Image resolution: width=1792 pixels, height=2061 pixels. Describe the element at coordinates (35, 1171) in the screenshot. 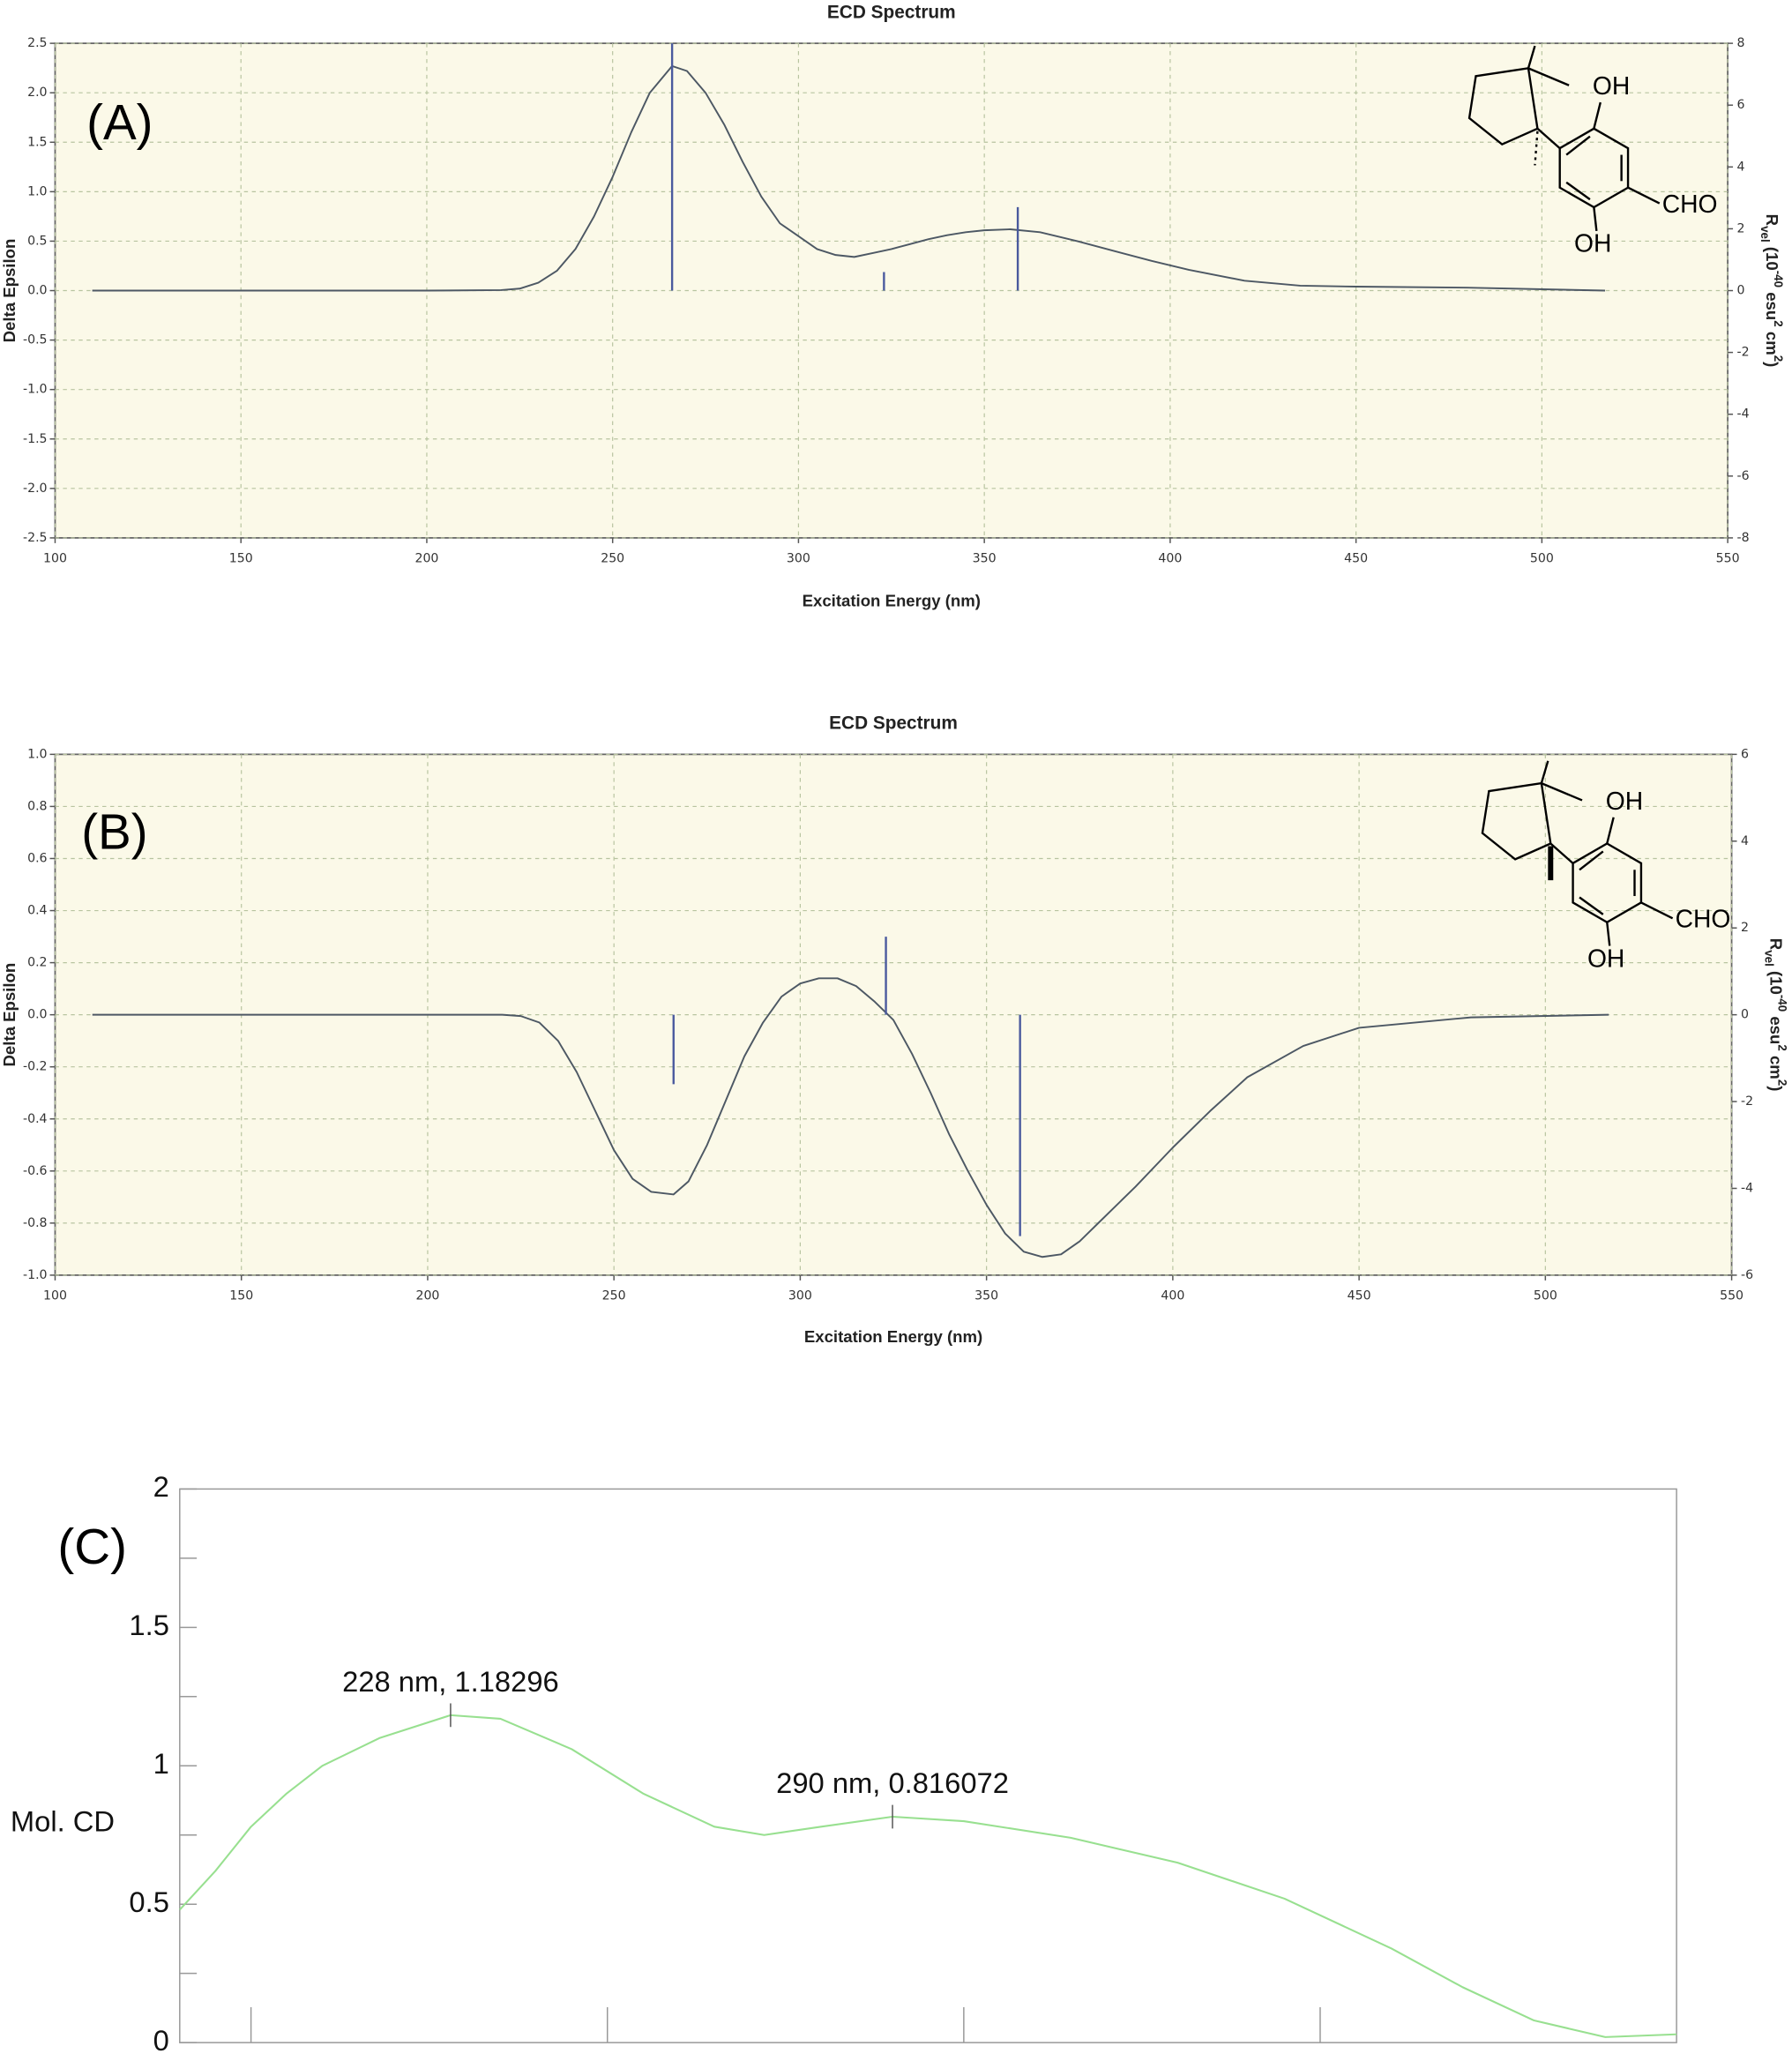

I see `y-tick-label: -0.6` at that location.